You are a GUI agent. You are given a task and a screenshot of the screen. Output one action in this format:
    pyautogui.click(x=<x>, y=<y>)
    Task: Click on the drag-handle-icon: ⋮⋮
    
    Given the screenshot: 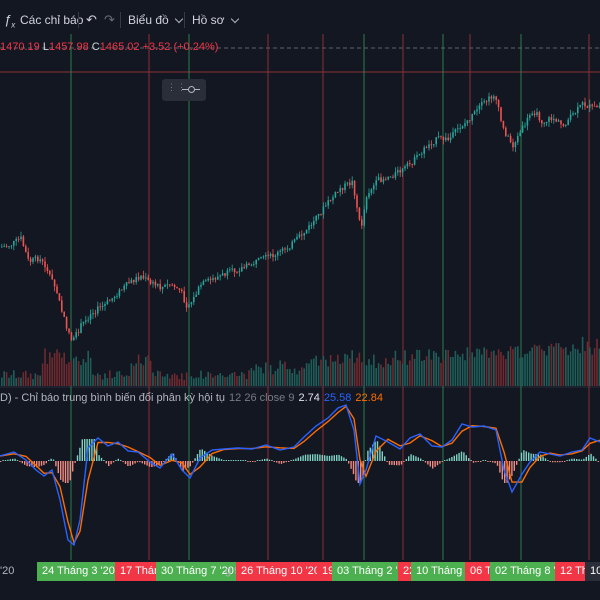 What is the action you would take?
    pyautogui.click(x=177, y=87)
    